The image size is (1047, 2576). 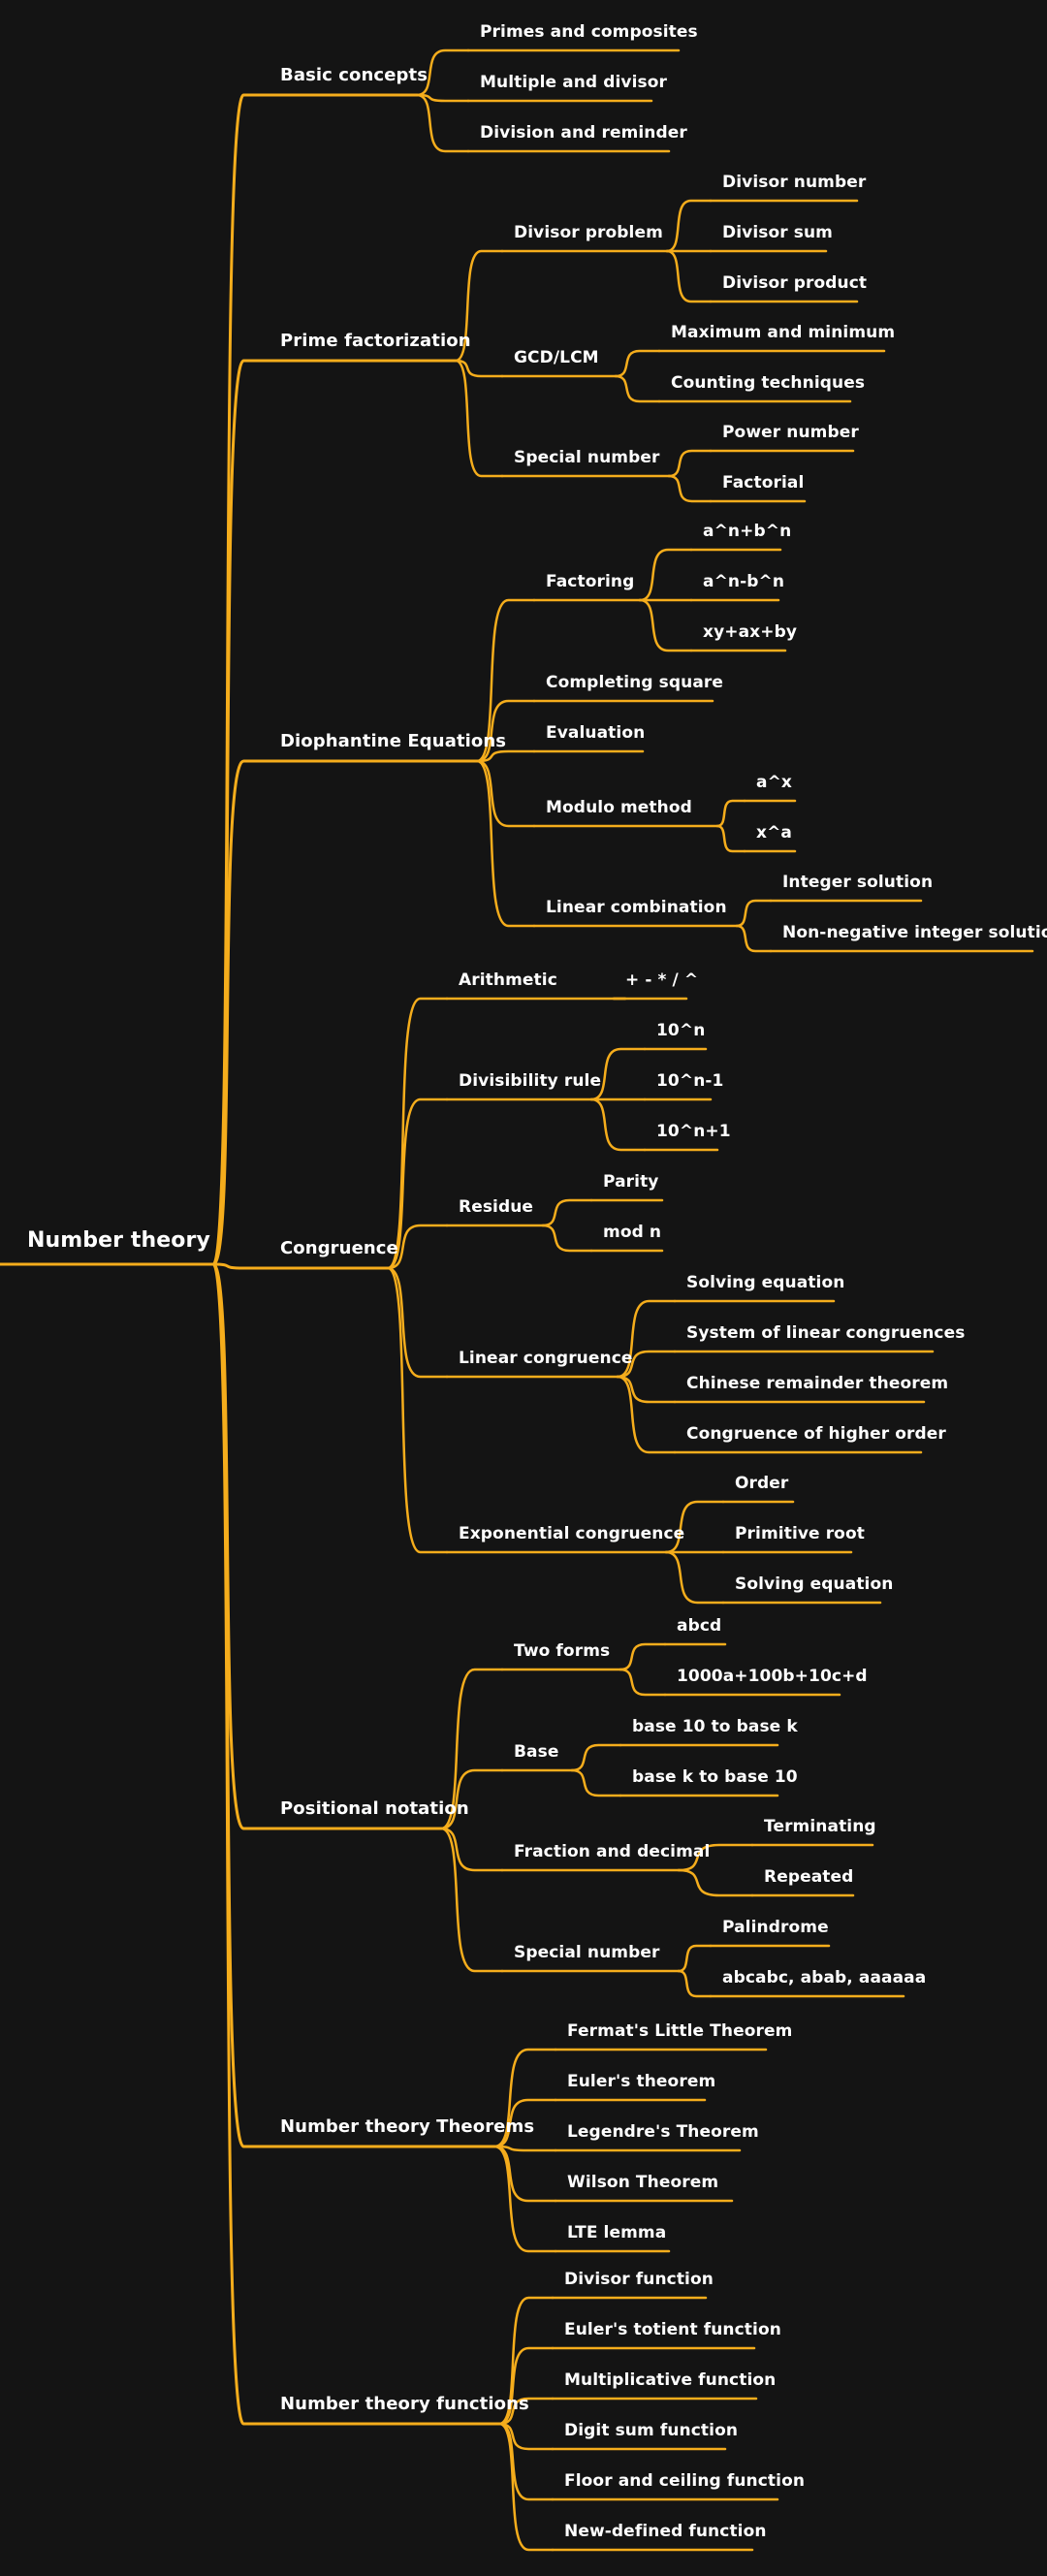 I want to click on topic-node-residue: Residue, so click(x=496, y=1207).